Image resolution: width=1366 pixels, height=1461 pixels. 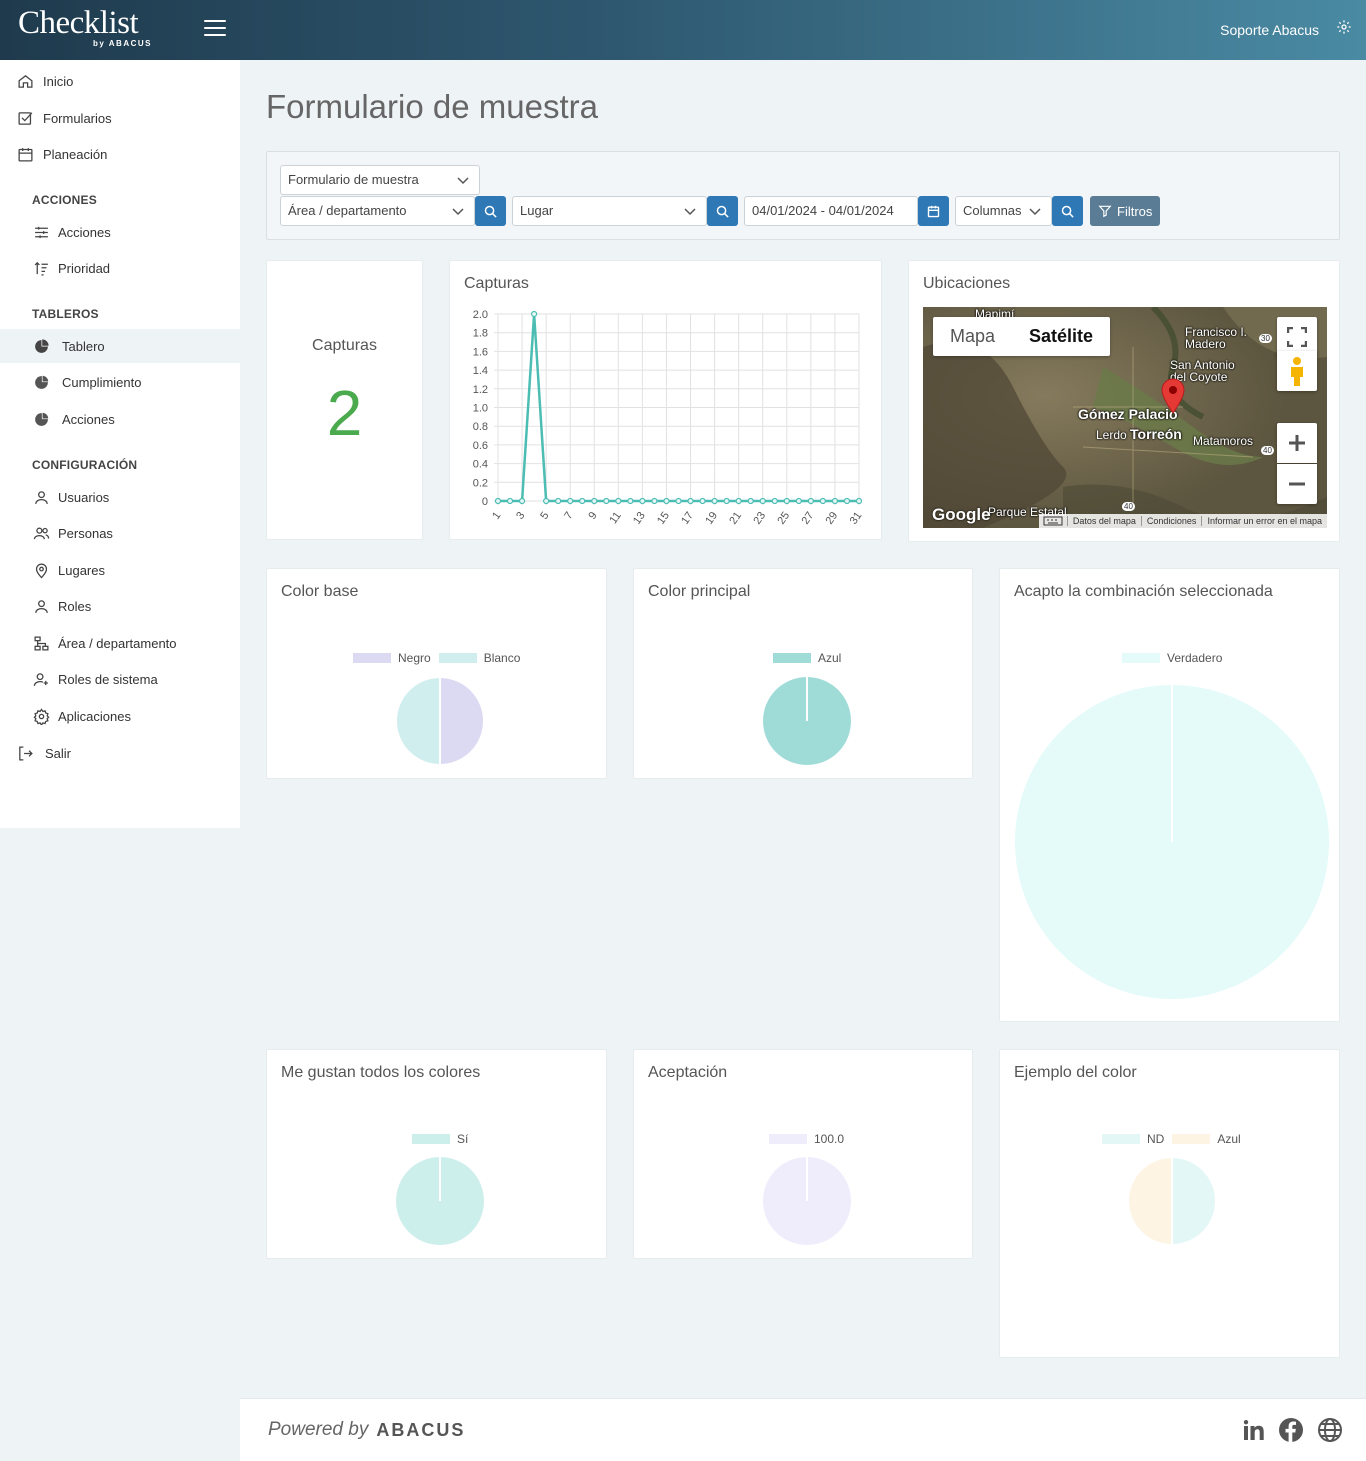 I want to click on map-marker-icon, so click(x=1173, y=396).